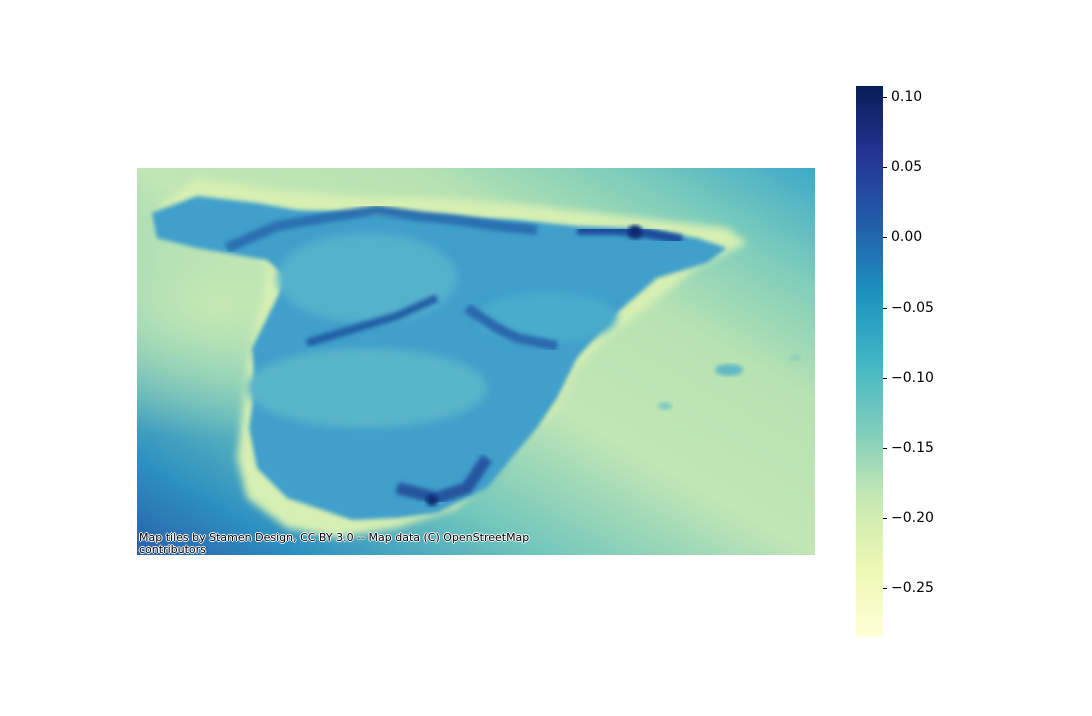  I want to click on colorbar-tick-label: 0.10, so click(907, 97).